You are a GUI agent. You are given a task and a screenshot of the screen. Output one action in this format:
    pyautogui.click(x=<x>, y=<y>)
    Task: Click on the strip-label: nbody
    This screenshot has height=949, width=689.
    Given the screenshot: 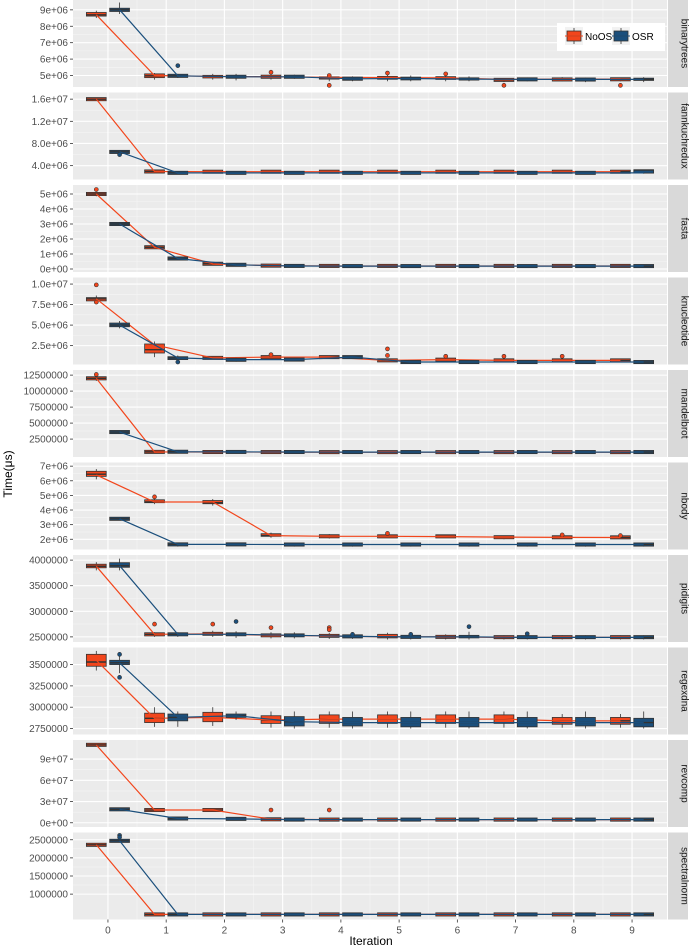 What is the action you would take?
    pyautogui.click(x=684, y=505)
    